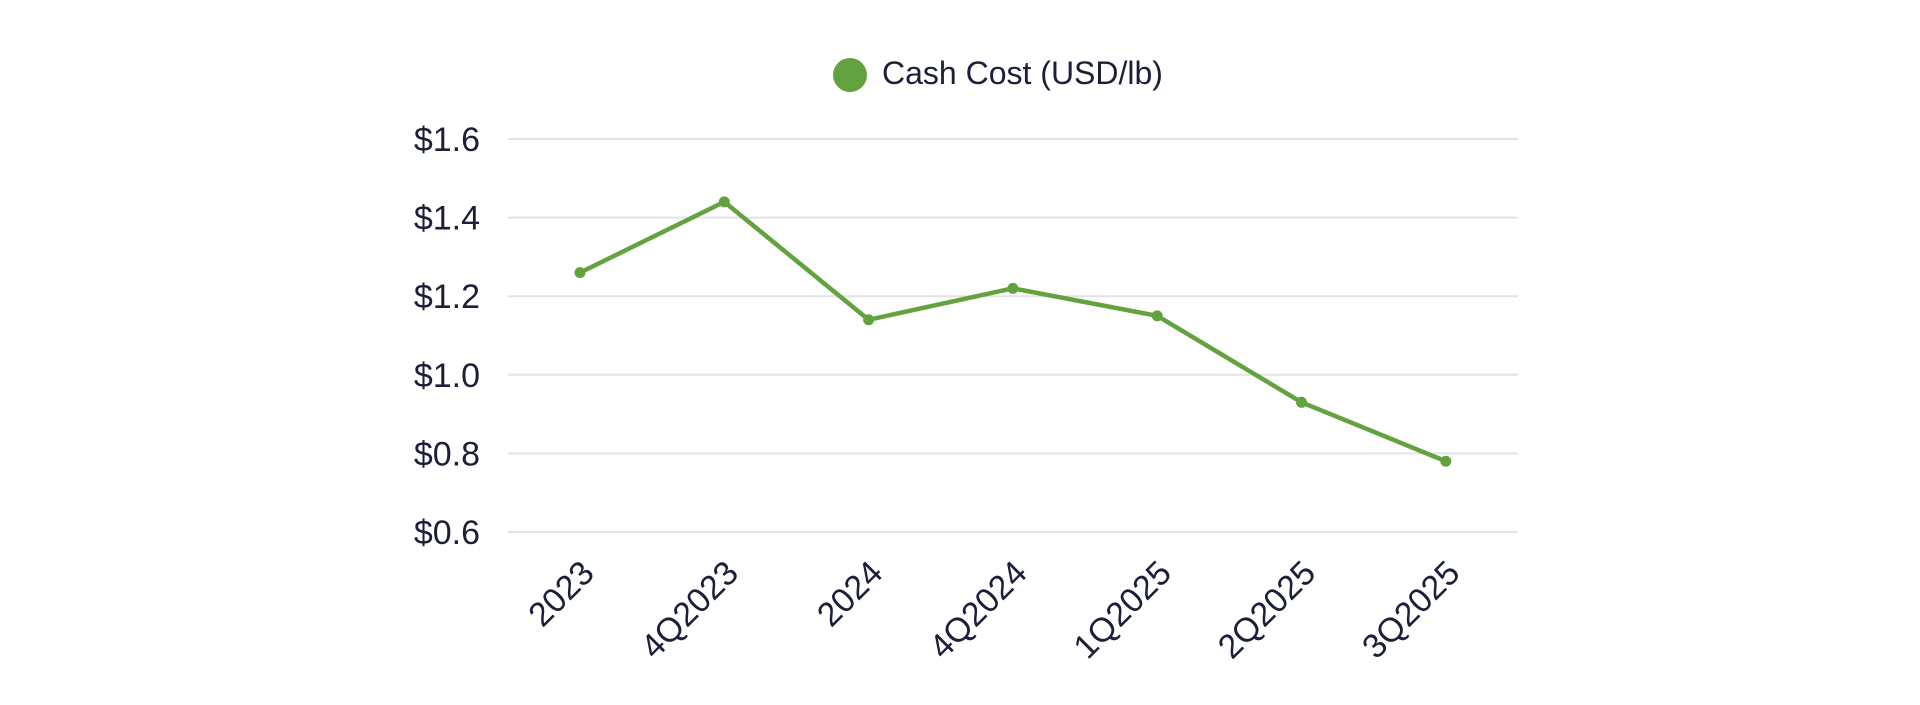 The width and height of the screenshot is (1920, 705). I want to click on y-tick-label: $1.0, so click(447, 376).